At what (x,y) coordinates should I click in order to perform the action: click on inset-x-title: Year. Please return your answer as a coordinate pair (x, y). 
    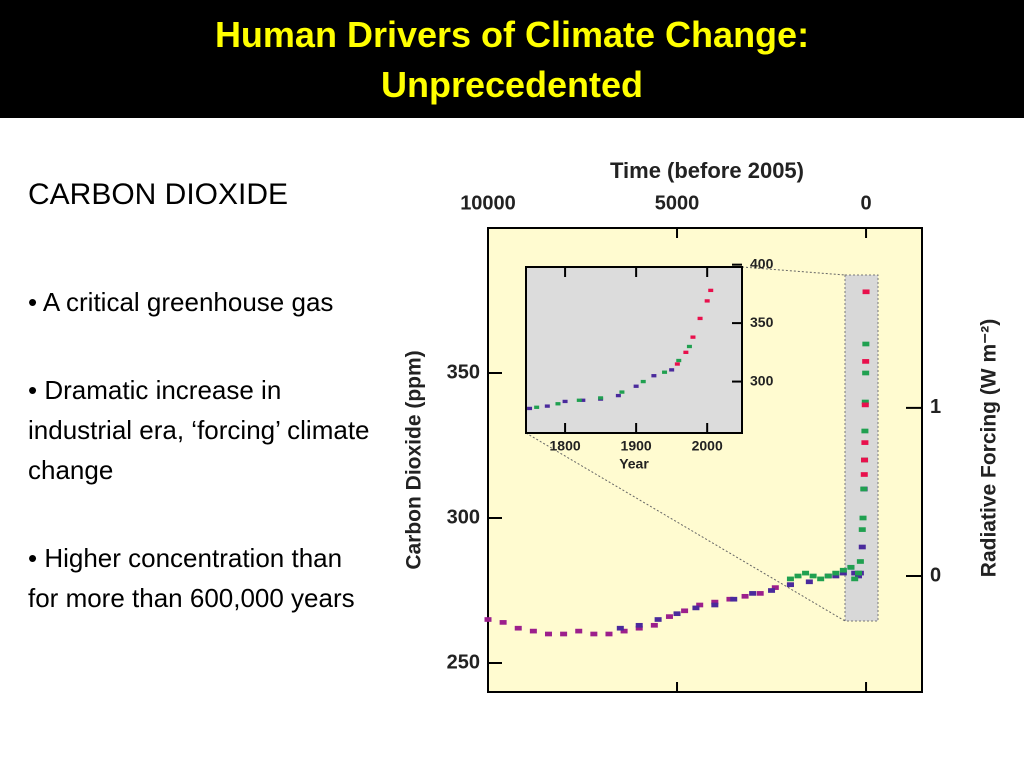
    Looking at the image, I should click on (634, 464).